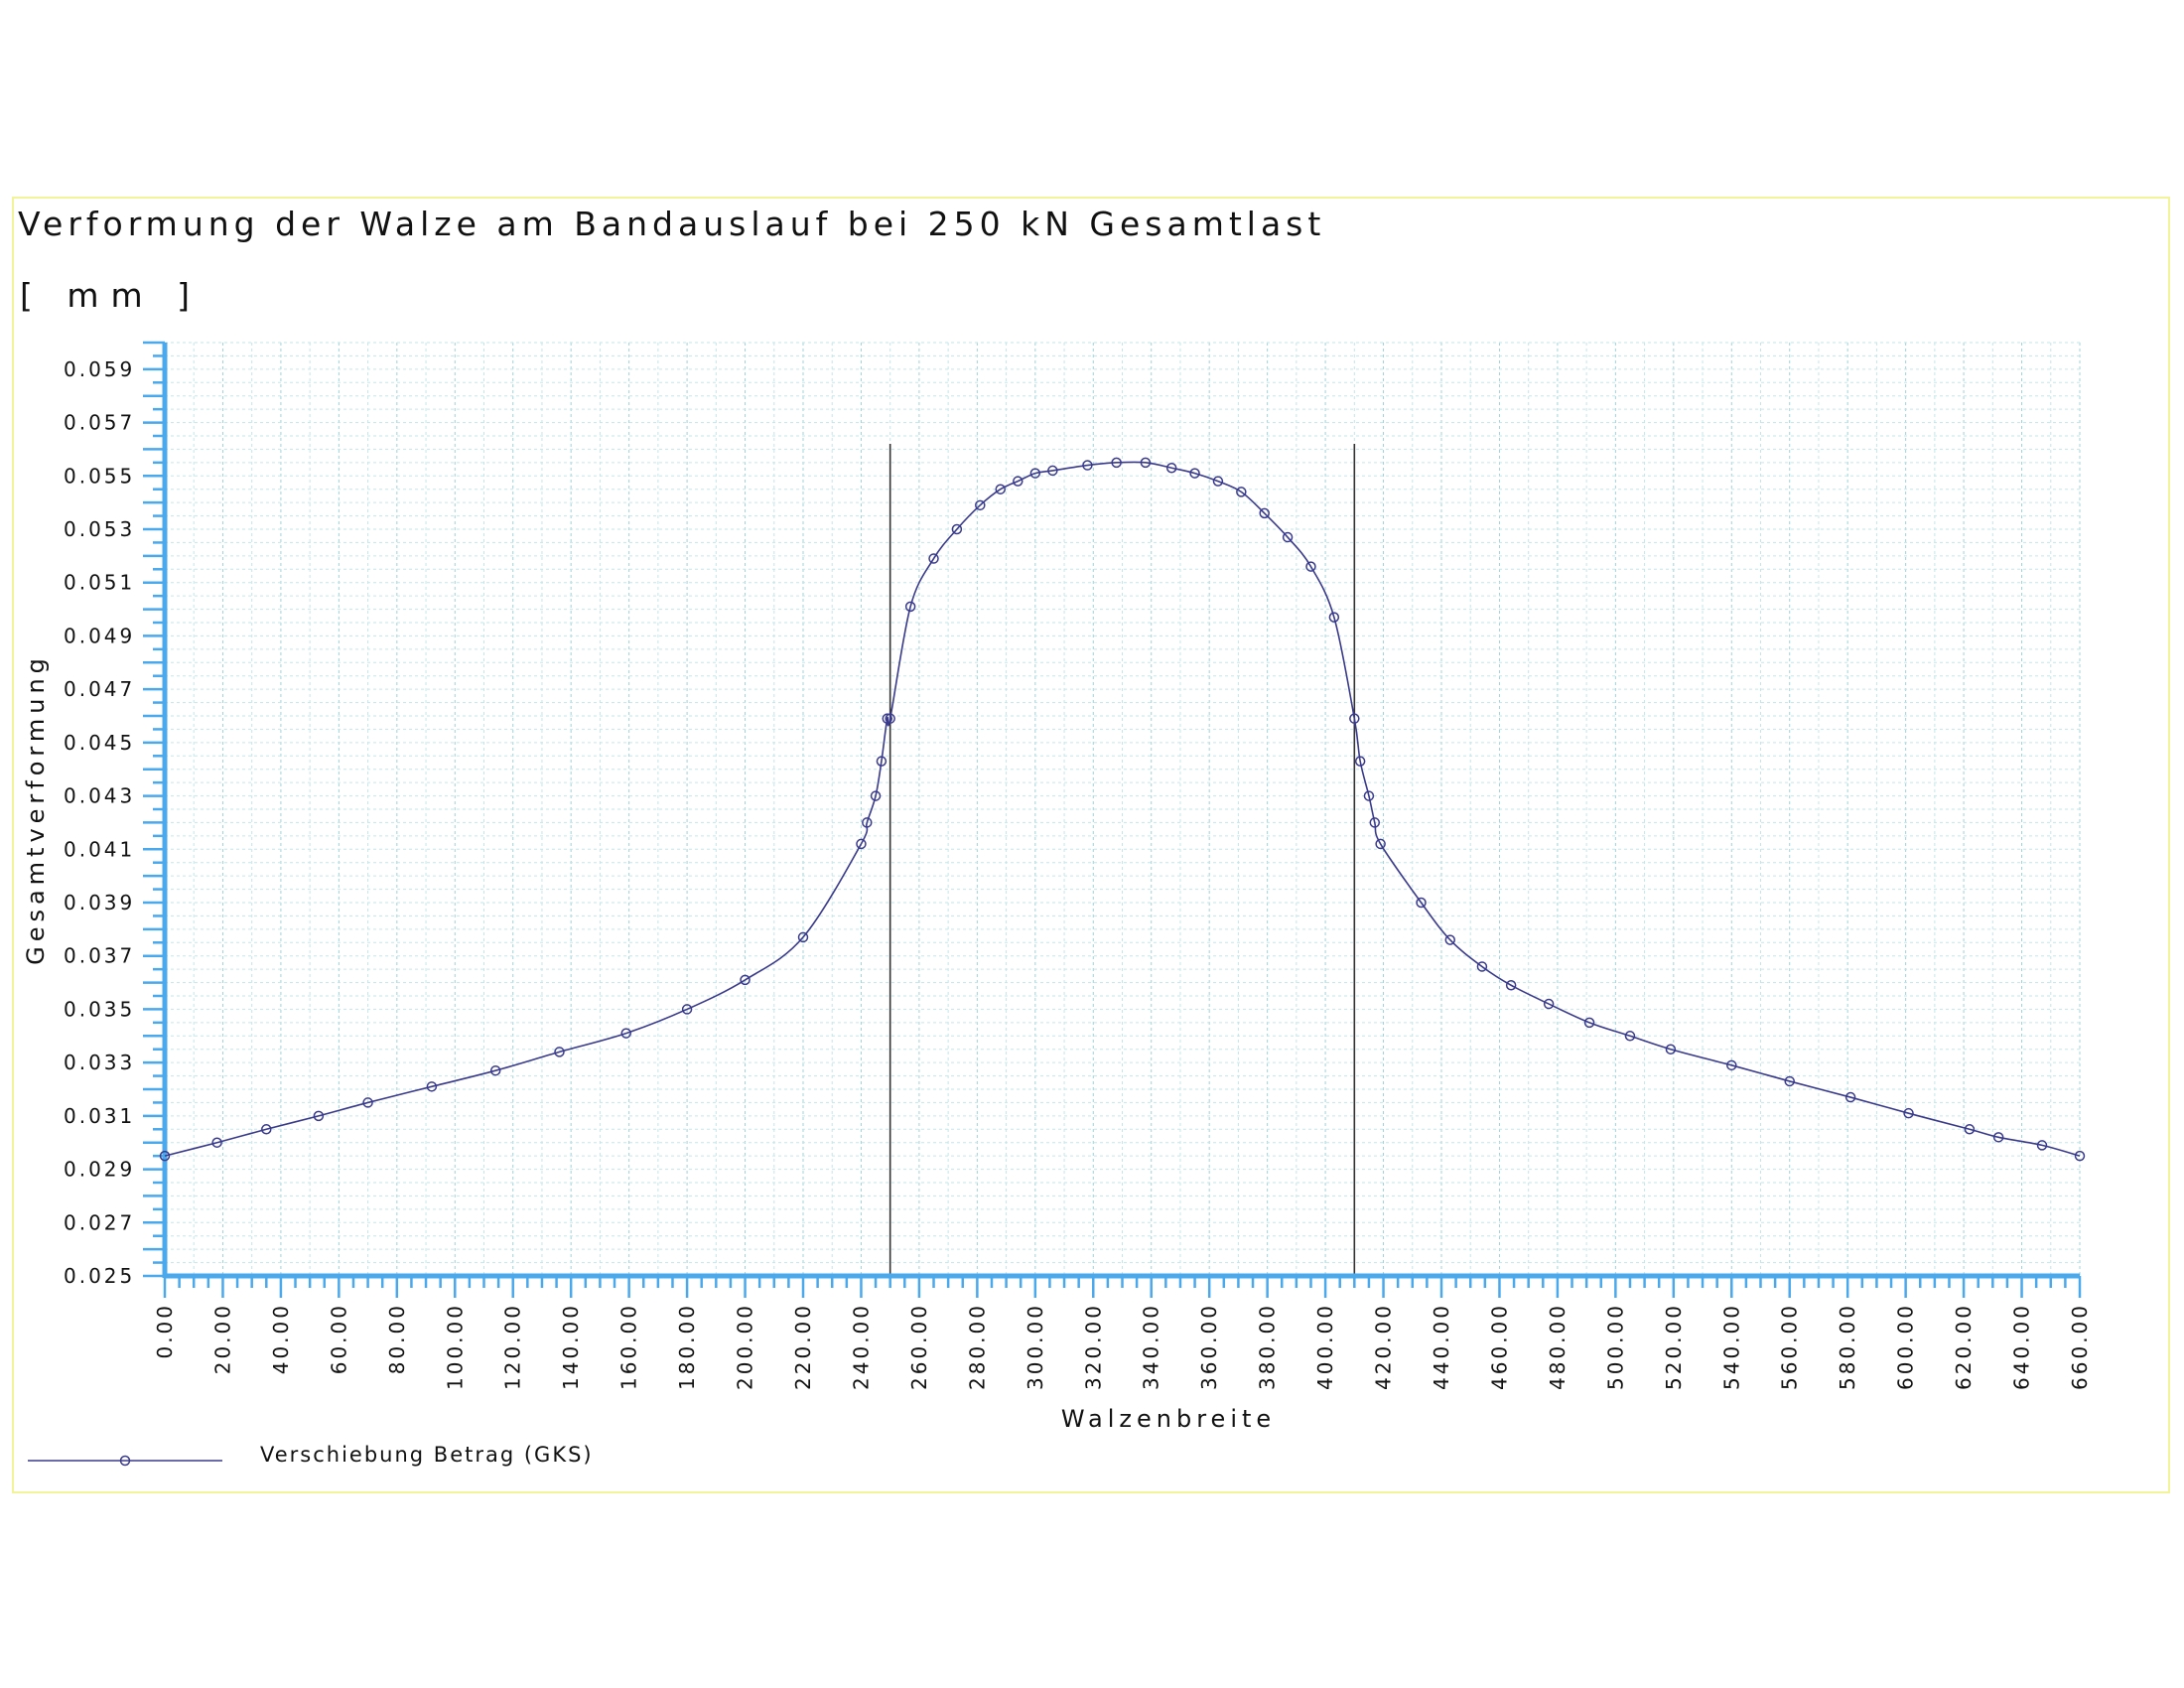 The height and width of the screenshot is (1688, 2184). Describe the element at coordinates (99, 635) in the screenshot. I see `y-tick-label: 0.049` at that location.